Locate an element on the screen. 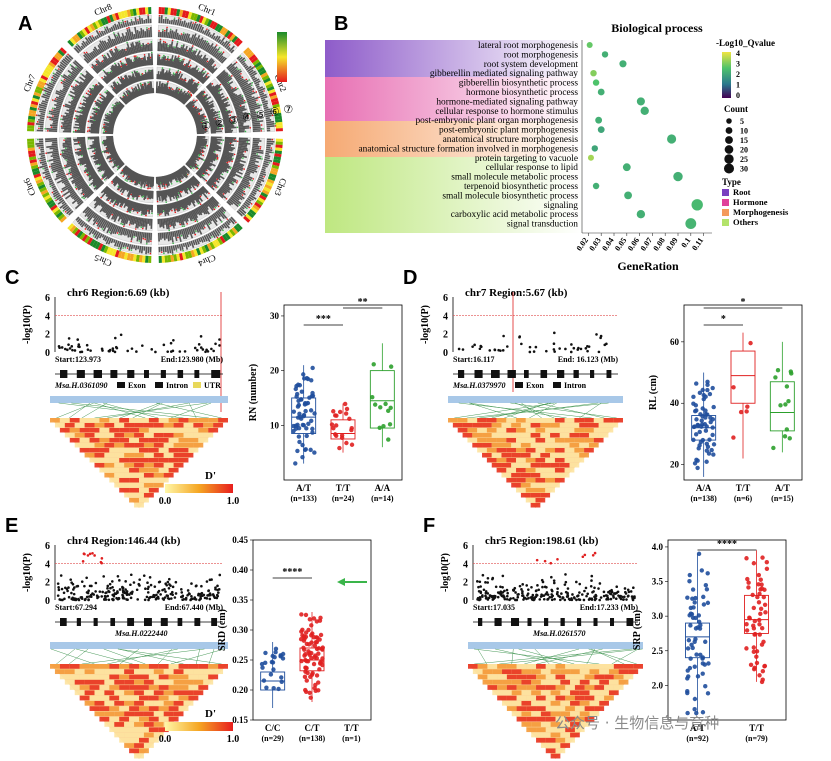  track-number: ④ is located at coordinates (247, 118).